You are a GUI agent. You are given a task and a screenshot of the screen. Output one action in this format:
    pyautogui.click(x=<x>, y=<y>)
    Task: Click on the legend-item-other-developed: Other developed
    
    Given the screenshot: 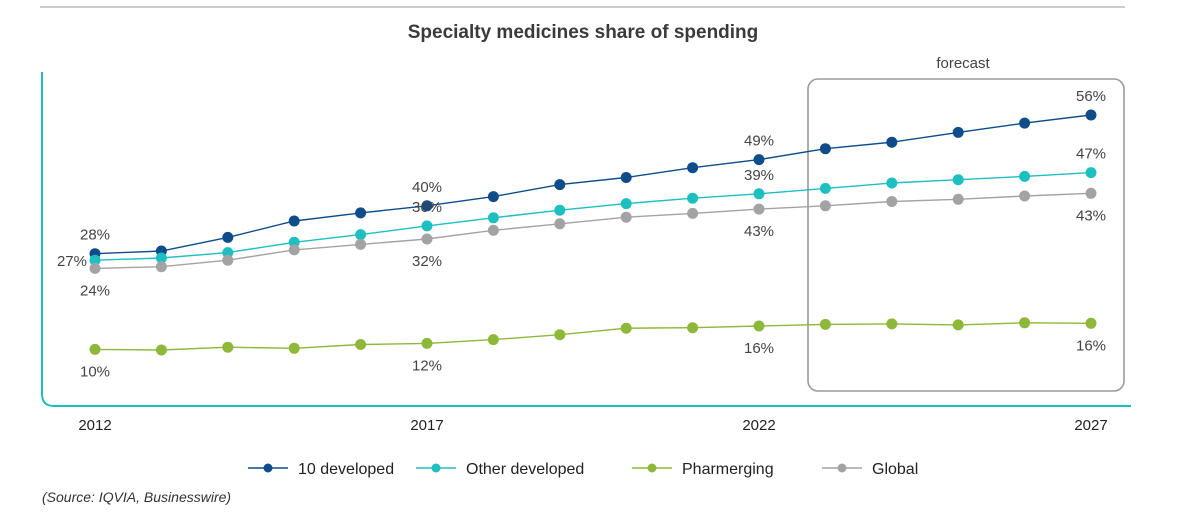 What is the action you would take?
    pyautogui.click(x=500, y=469)
    